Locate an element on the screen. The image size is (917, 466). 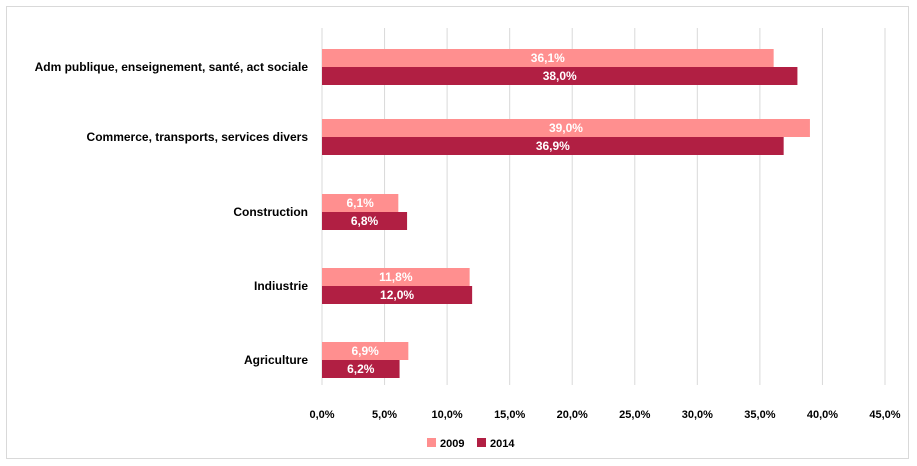
legend-swatch-2014 is located at coordinates (481, 442).